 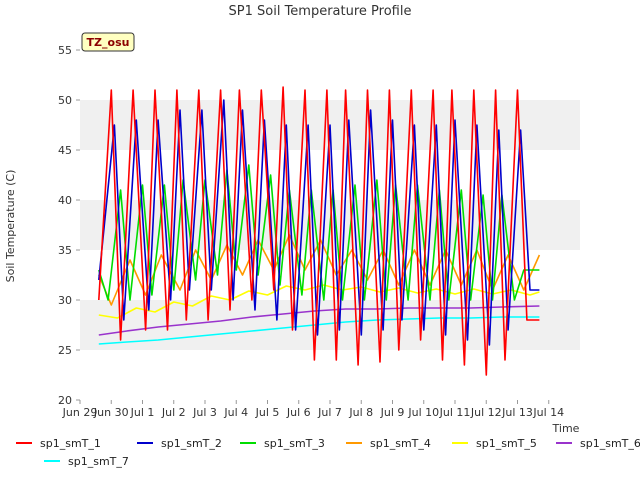 I want to click on x-tick-label: Jul 12, so click(x=486, y=412).